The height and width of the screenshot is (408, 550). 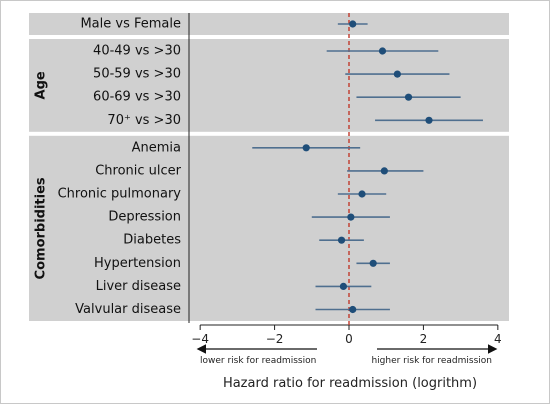 What do you see at coordinates (137, 97) in the screenshot?
I see `row-label: 60-69 vs >30` at bounding box center [137, 97].